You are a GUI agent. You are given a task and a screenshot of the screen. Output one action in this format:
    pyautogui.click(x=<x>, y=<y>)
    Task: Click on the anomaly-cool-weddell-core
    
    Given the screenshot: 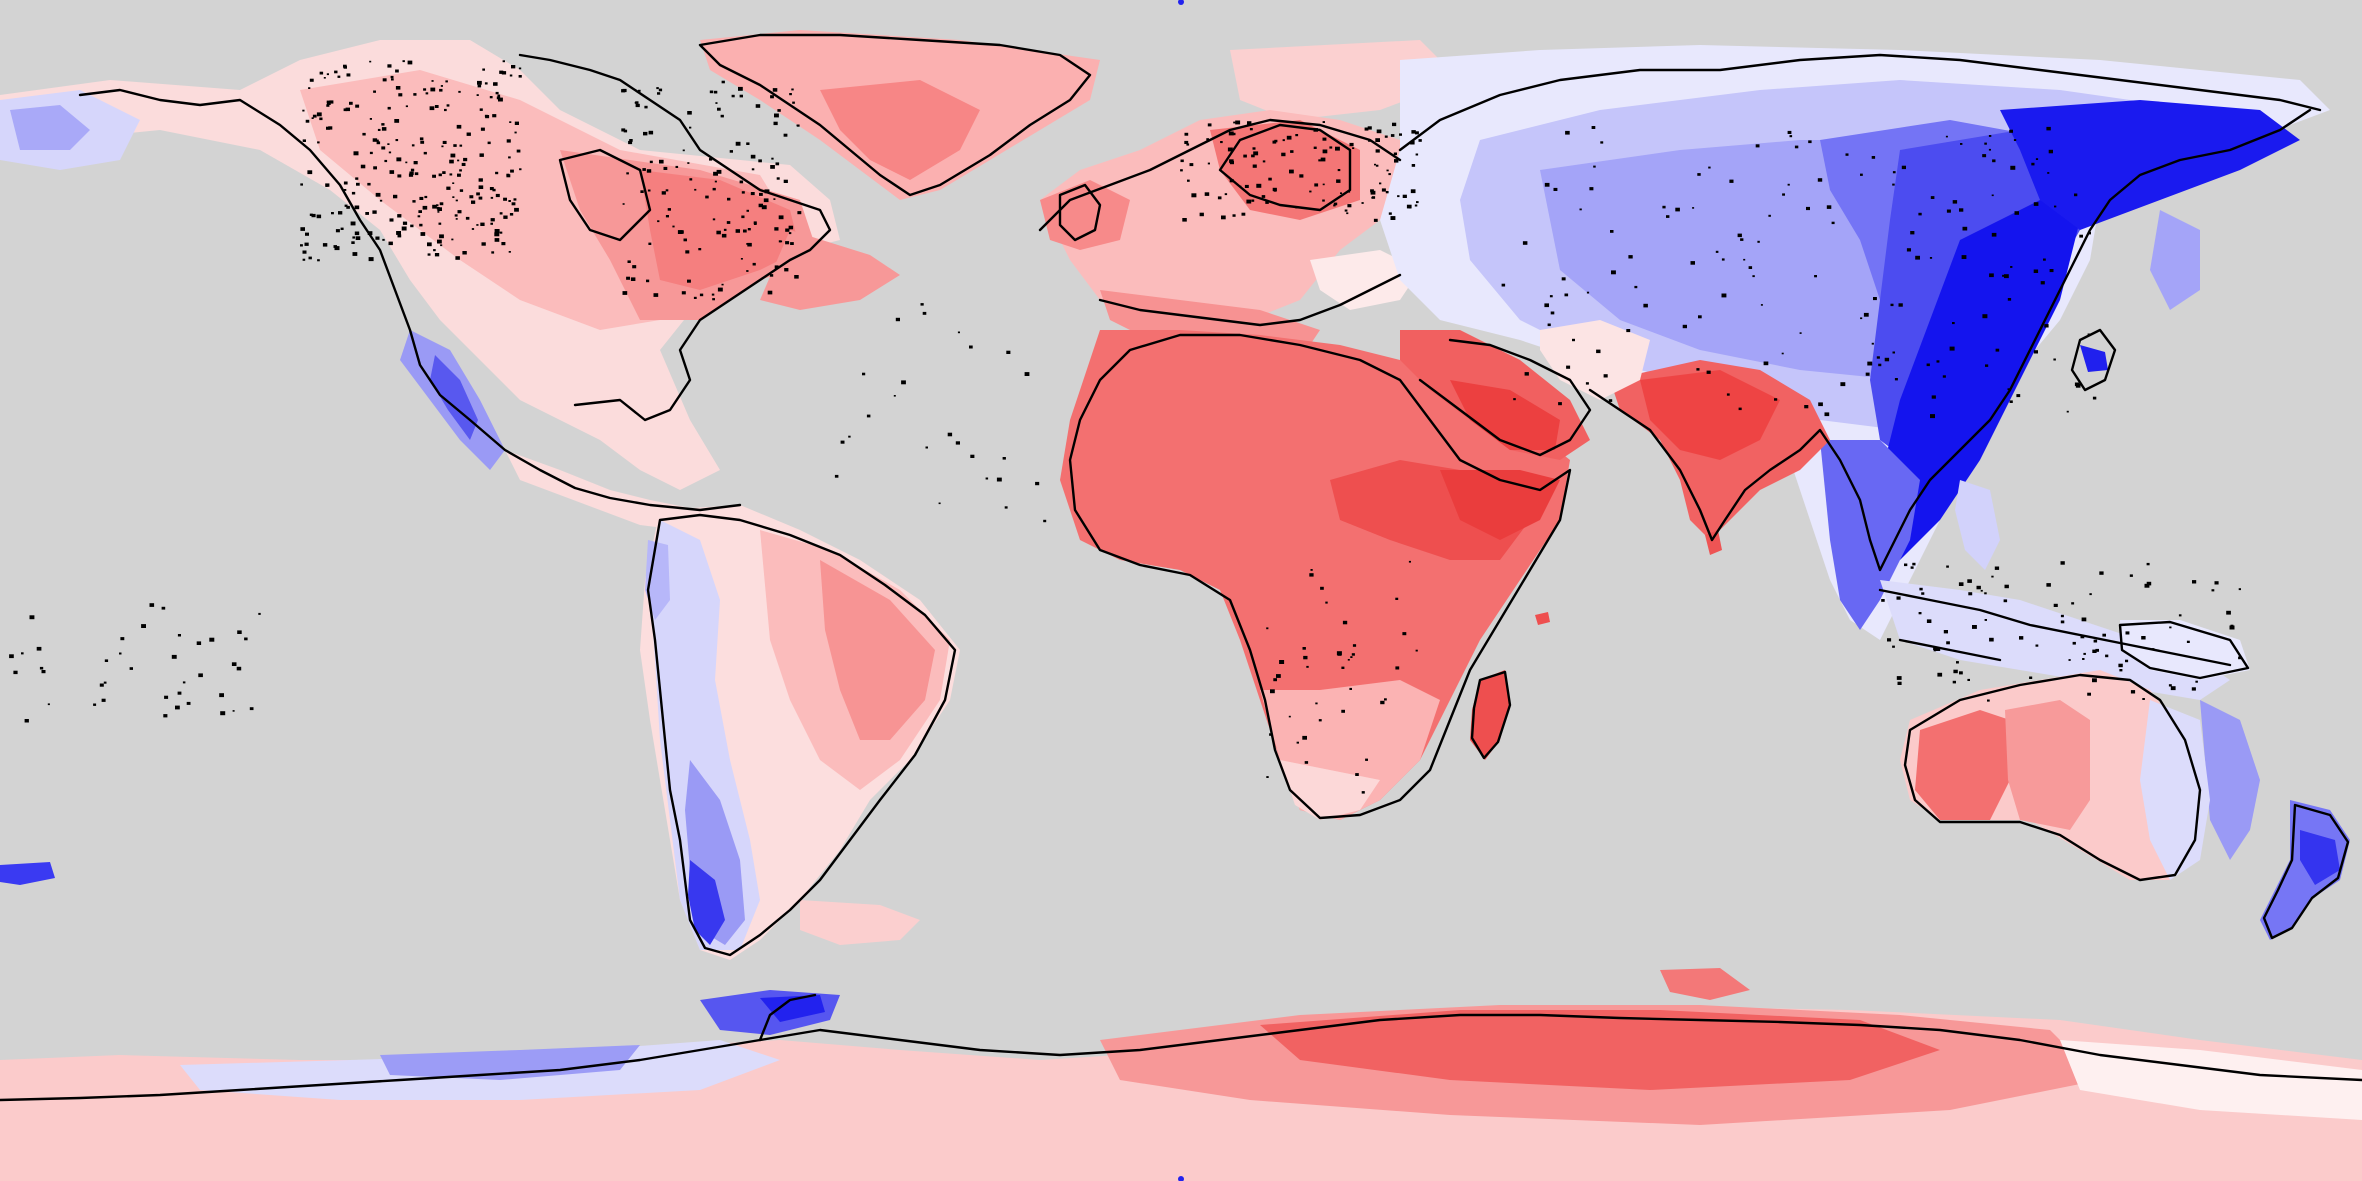 What is the action you would take?
    pyautogui.click(x=510, y=1062)
    